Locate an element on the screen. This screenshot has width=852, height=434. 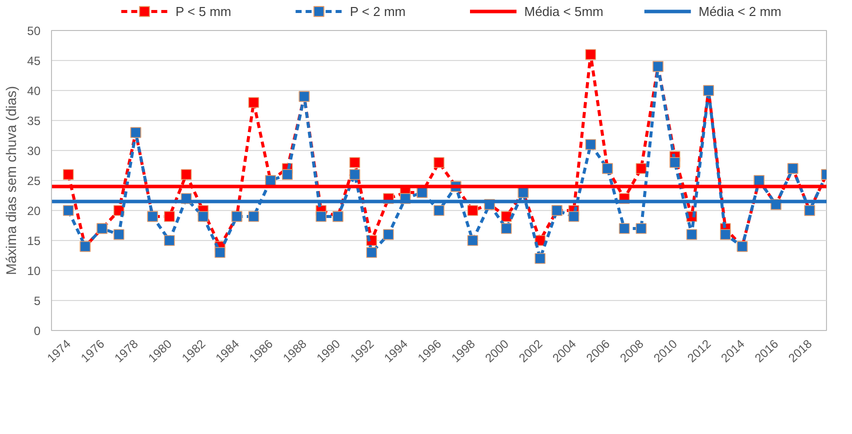
y-tick-label: 10 is located at coordinates (34, 271).